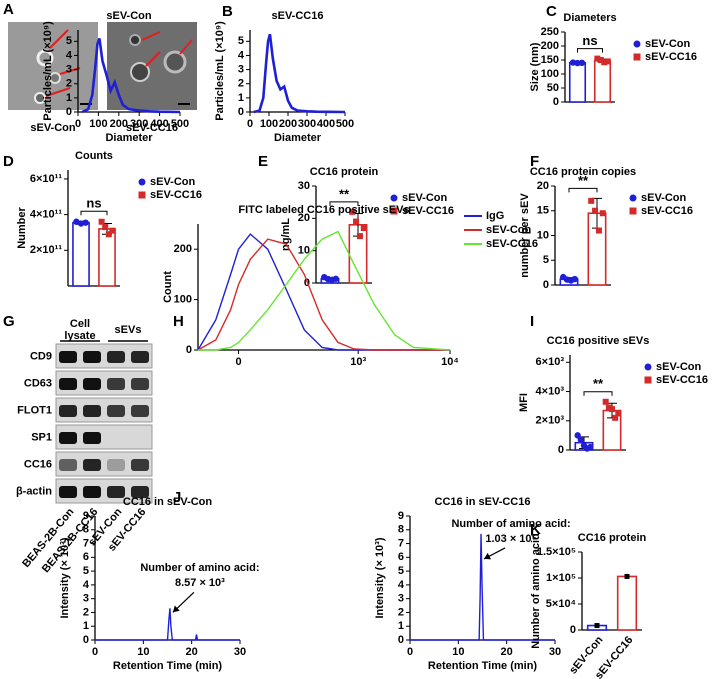 This screenshot has width=724, height=679. I want to click on blot-group: sEVs, so click(128, 330).